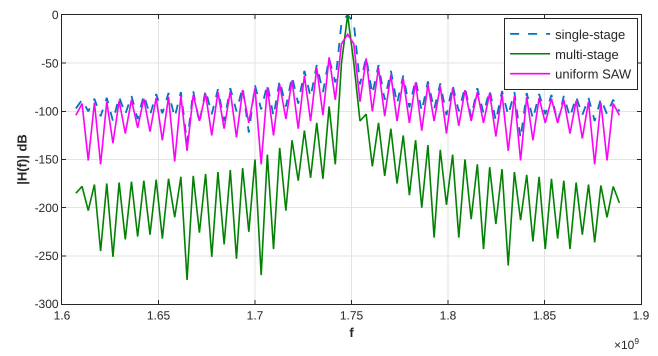 Image resolution: width=658 pixels, height=356 pixels. I want to click on x-tick-label: 1.65, so click(158, 315).